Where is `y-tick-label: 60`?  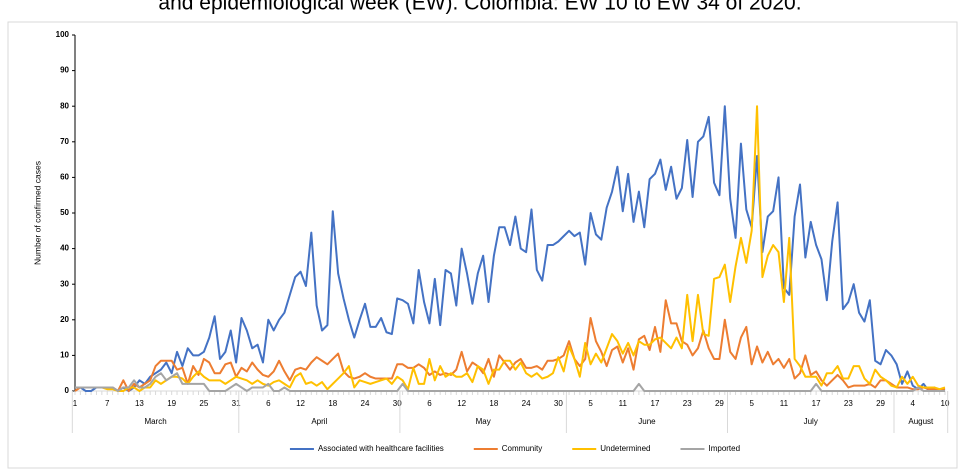
y-tick-label: 60 is located at coordinates (64, 177).